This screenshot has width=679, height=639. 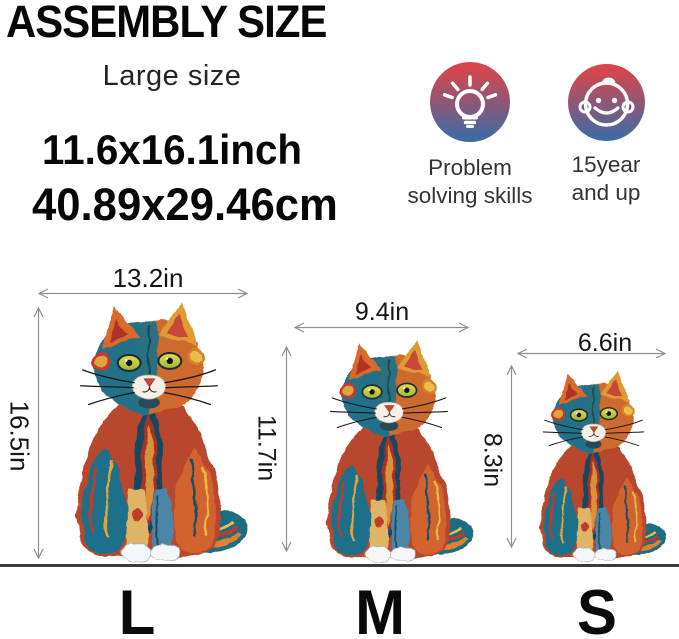 I want to click on height-label-s: 8.3in, so click(x=492, y=460).